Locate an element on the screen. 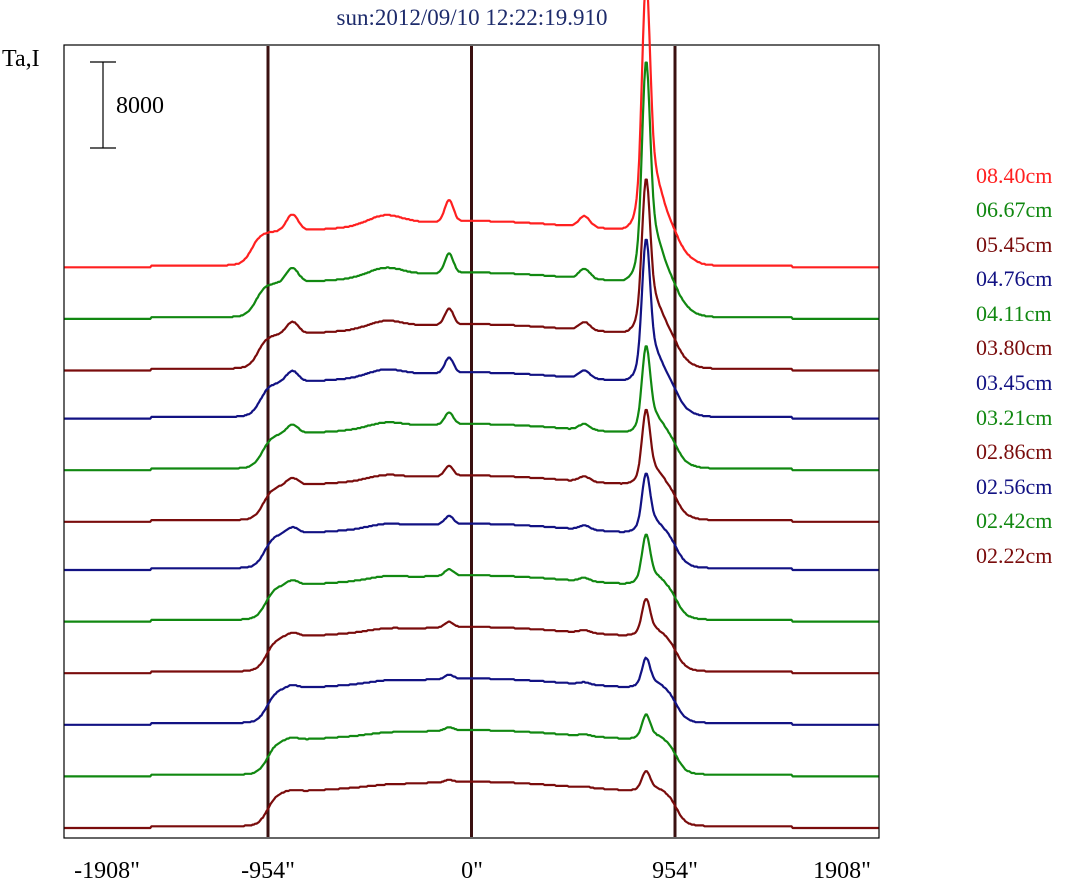  legend-item: 02.22cm is located at coordinates (1014, 555).